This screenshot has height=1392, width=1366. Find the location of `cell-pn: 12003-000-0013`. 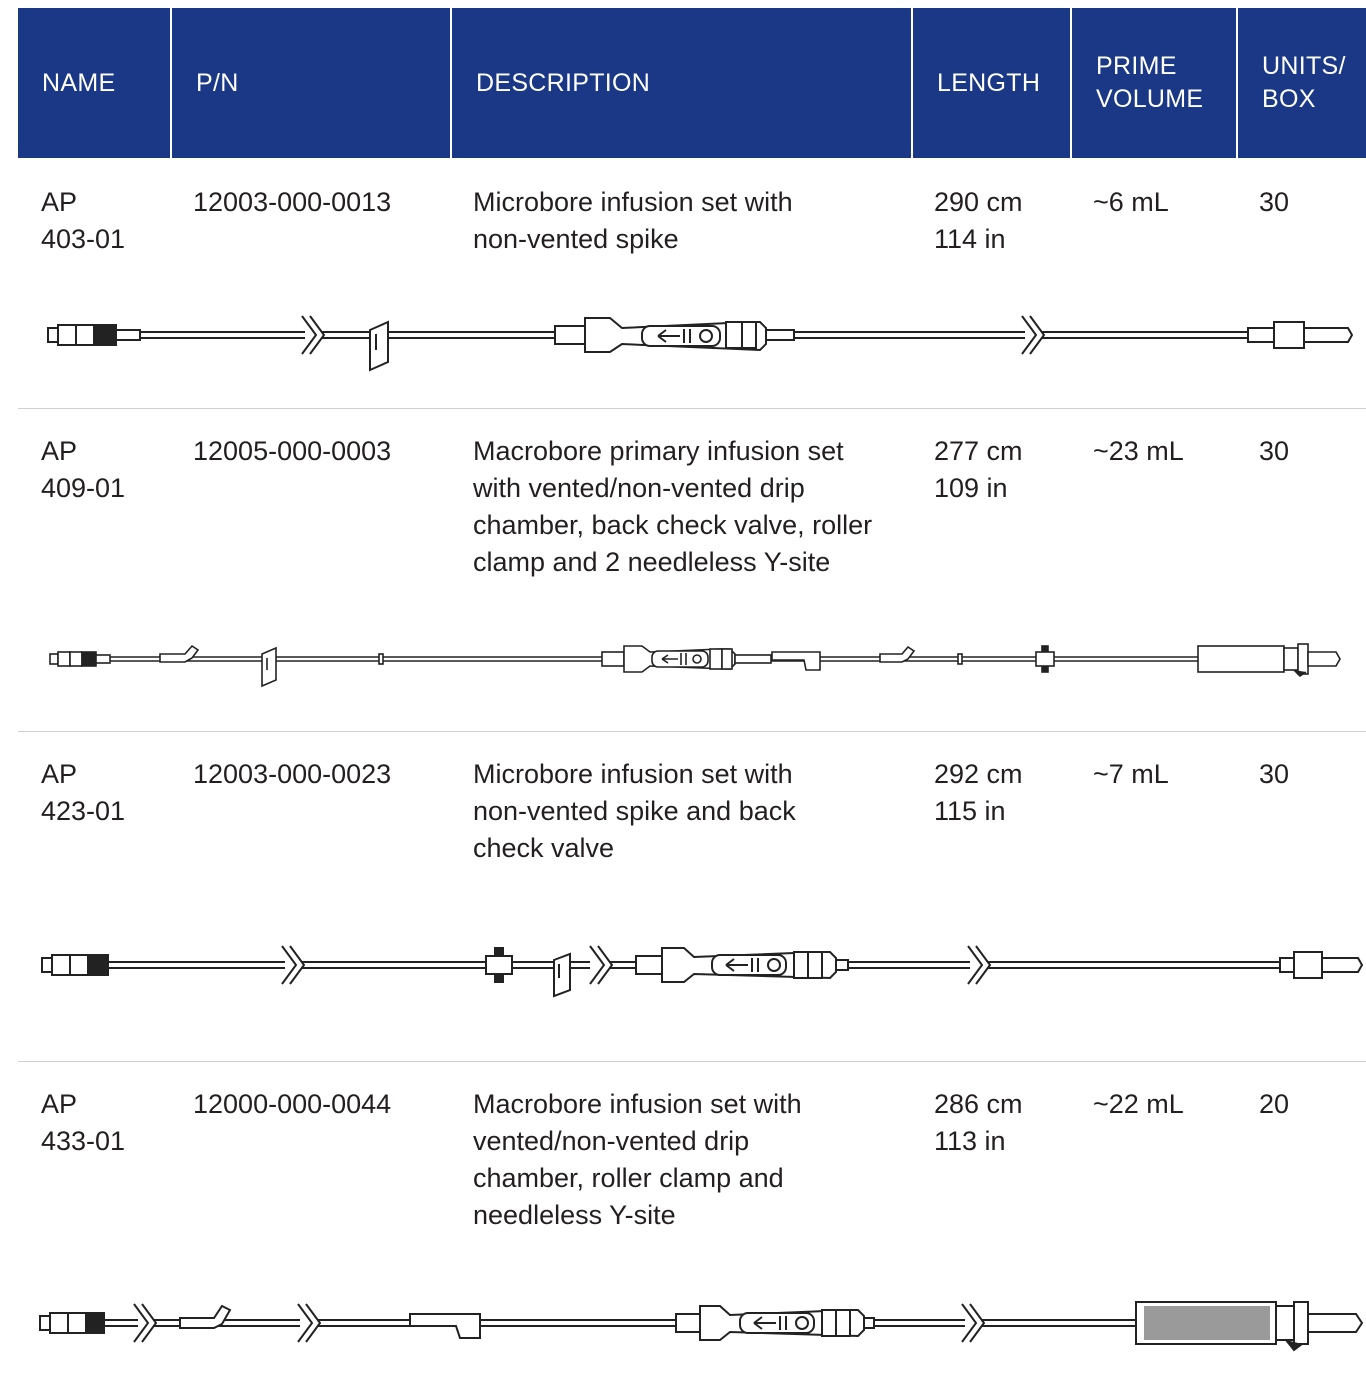

cell-pn: 12003-000-0013 is located at coordinates (292, 202).